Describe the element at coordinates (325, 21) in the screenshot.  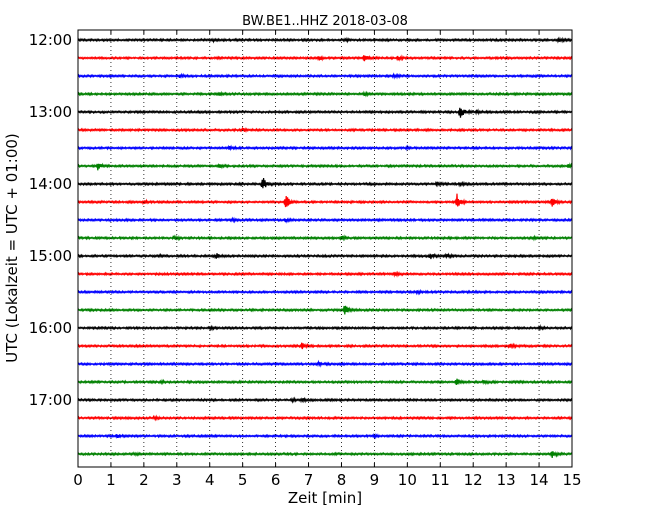
I see `chart-title: BW.BE1..HHZ 2018-03-08` at that location.